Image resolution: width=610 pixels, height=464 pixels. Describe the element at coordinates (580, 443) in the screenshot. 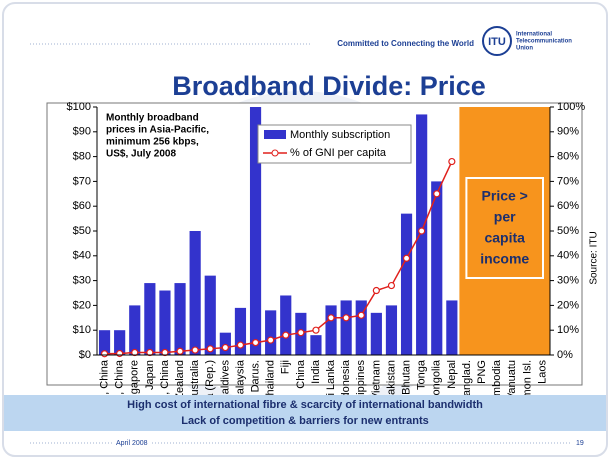

I see `page-number: 19` at that location.